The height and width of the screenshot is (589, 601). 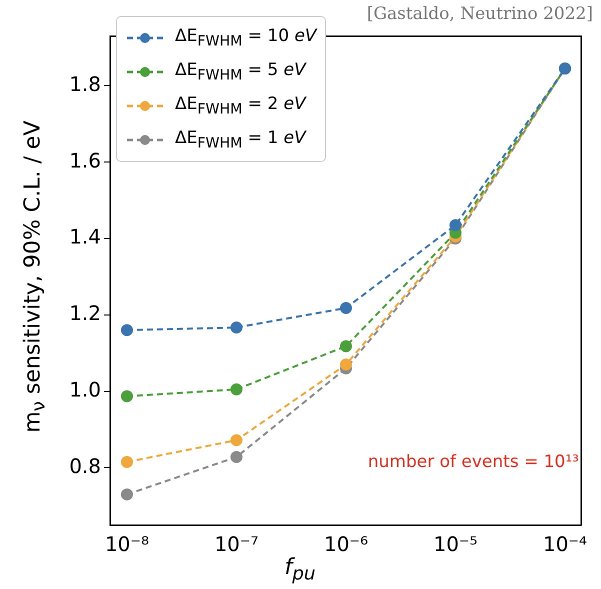 I want to click on y-tick-label: 1.6, so click(x=85, y=160).